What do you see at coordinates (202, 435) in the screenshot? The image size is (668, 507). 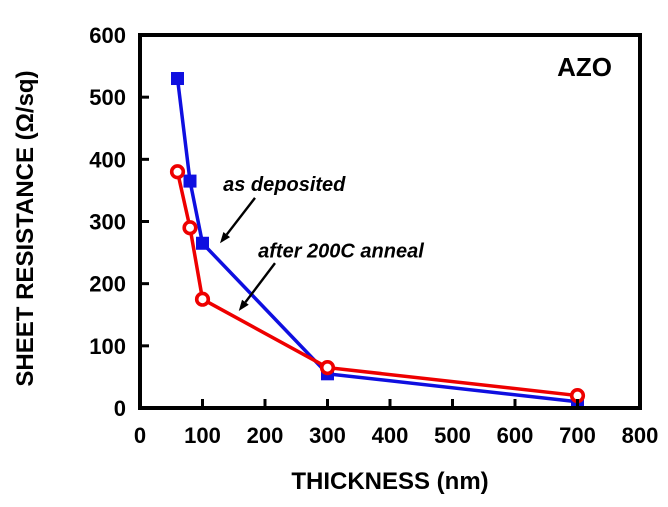 I see `x-tick-label: 100` at bounding box center [202, 435].